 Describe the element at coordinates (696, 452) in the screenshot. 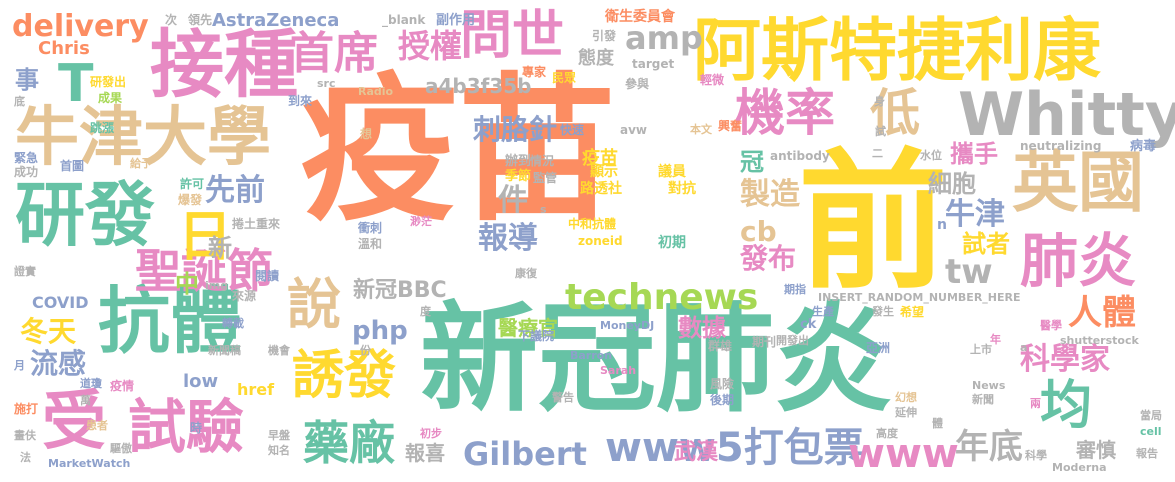

I see `cloud-word: 武漢` at that location.